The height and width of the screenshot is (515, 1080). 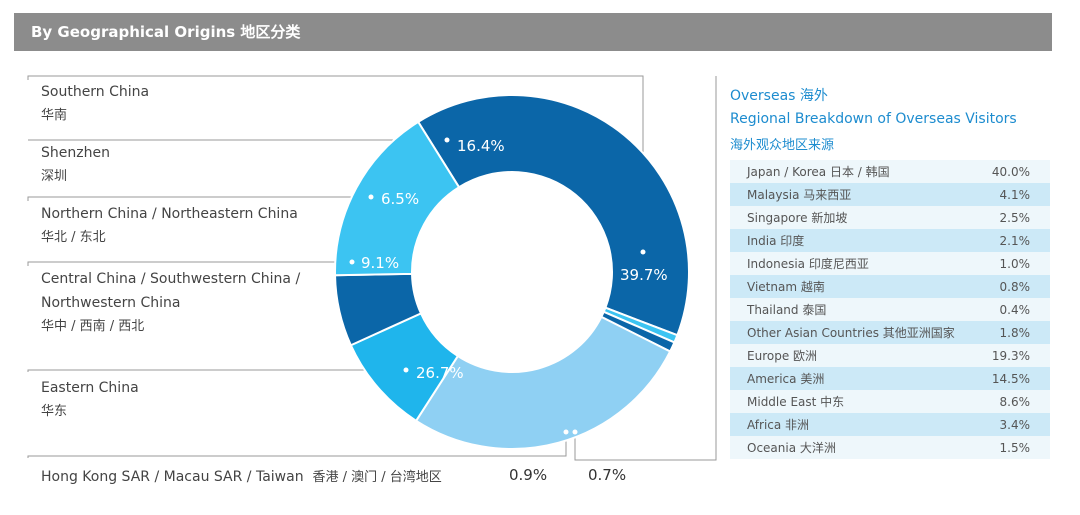 I want to click on pct-eastern: 26.7%, so click(x=440, y=373).